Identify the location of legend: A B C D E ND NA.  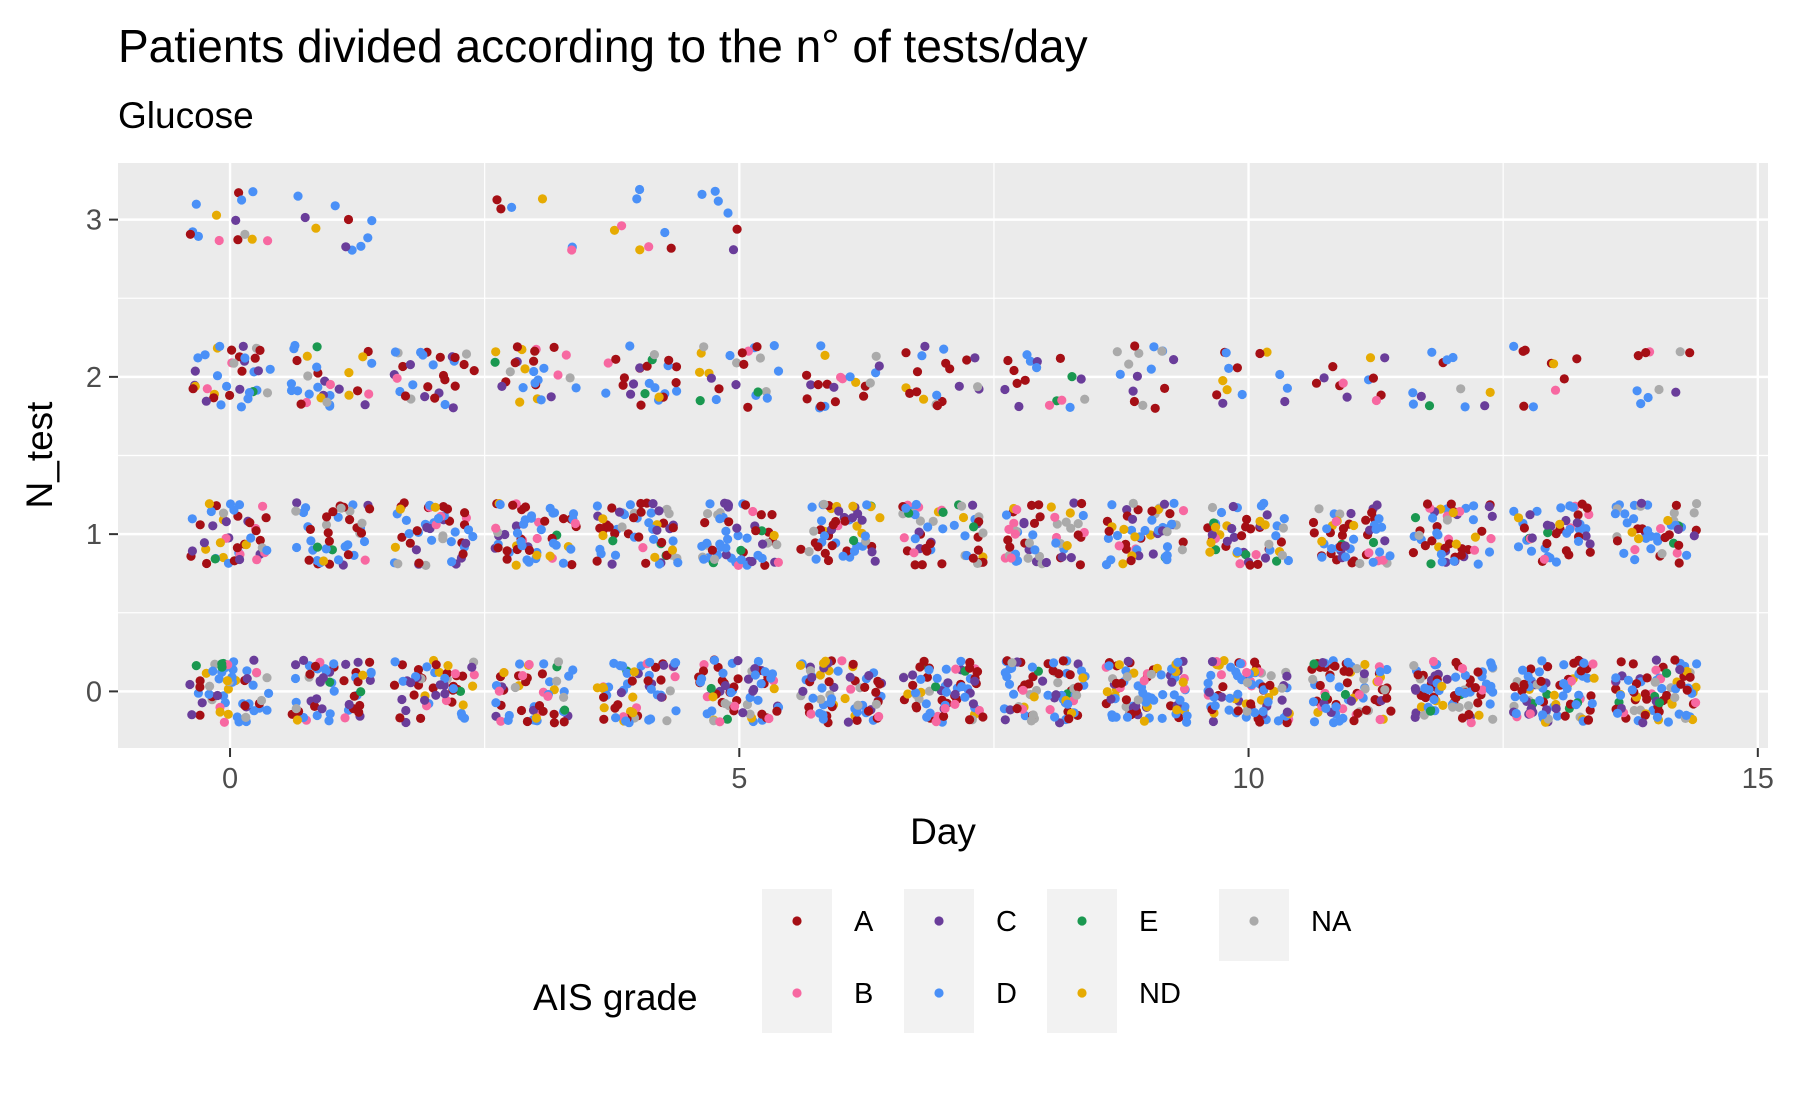
(1057, 961).